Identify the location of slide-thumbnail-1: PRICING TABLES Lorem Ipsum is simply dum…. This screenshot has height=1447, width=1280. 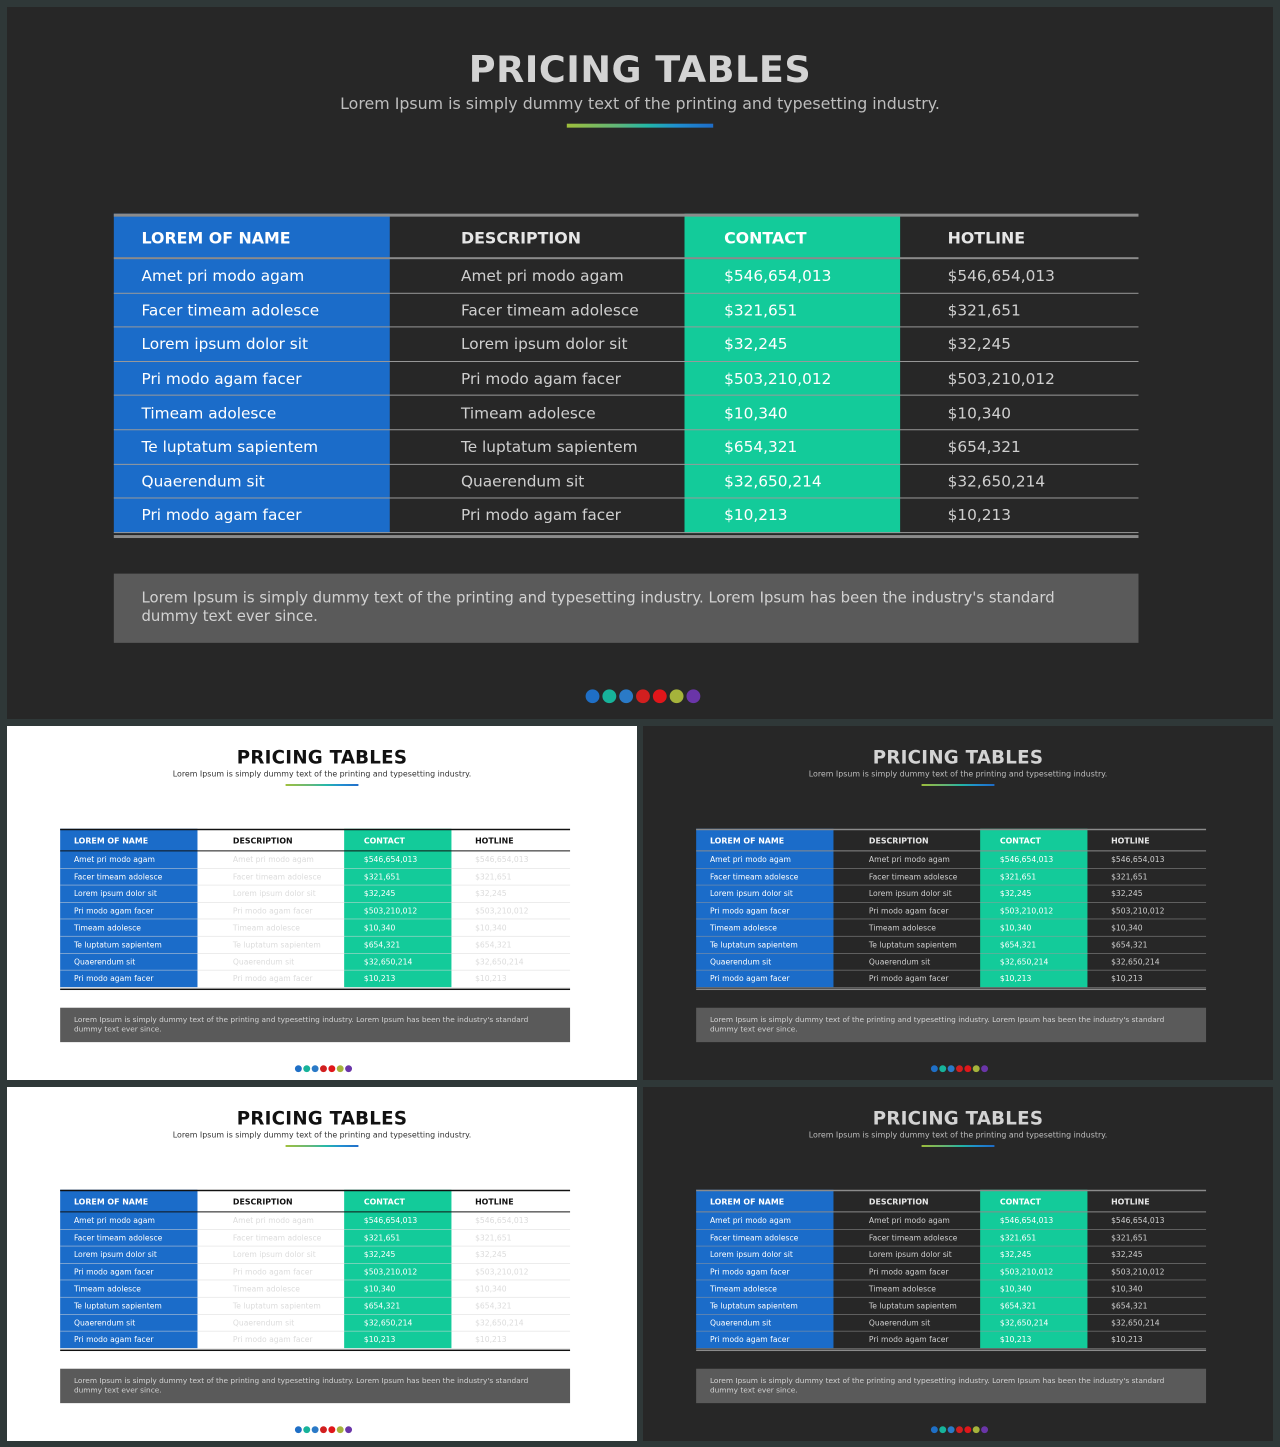
(322, 903).